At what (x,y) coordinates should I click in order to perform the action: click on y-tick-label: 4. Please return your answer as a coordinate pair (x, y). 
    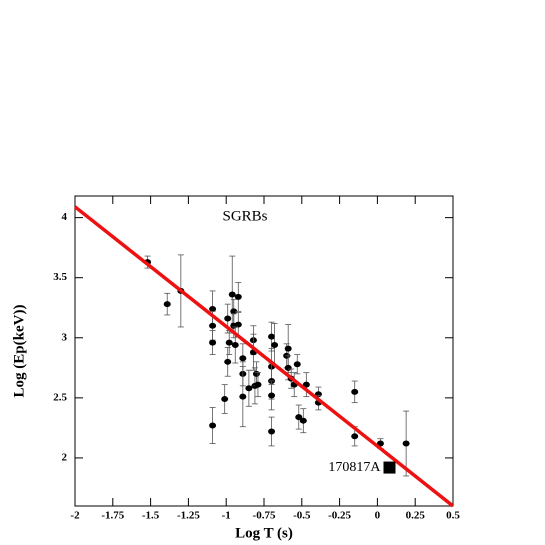
    Looking at the image, I should click on (65, 217).